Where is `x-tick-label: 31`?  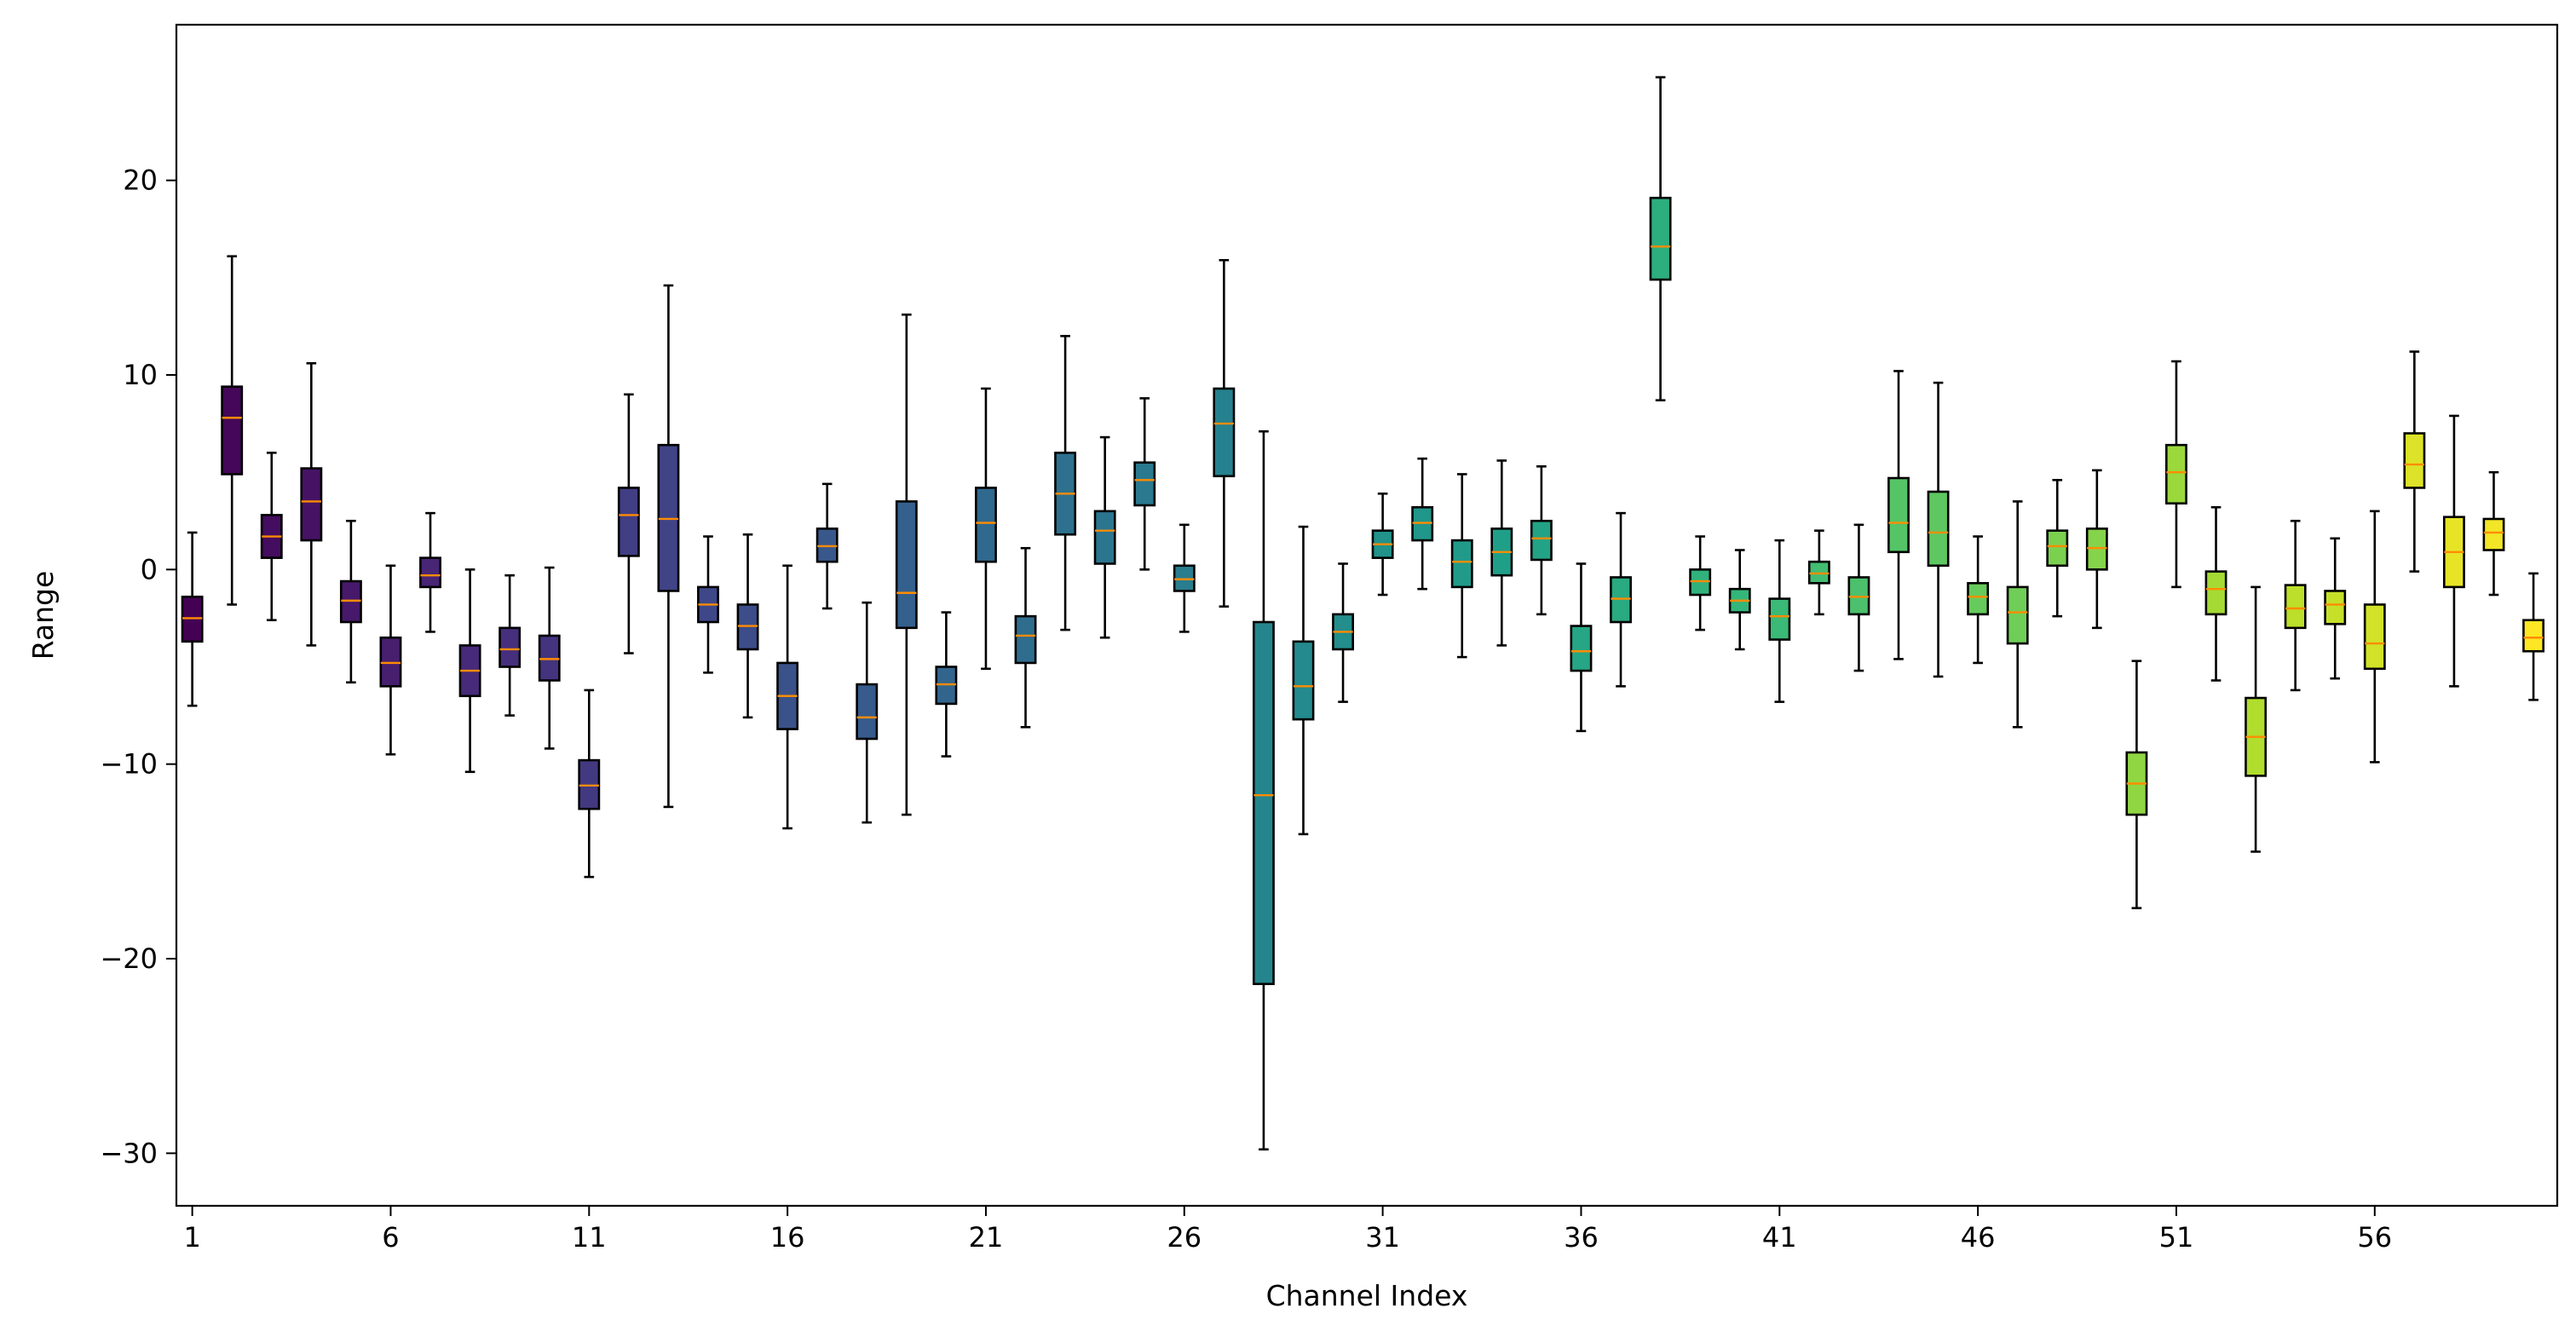
x-tick-label: 31 is located at coordinates (1382, 1237).